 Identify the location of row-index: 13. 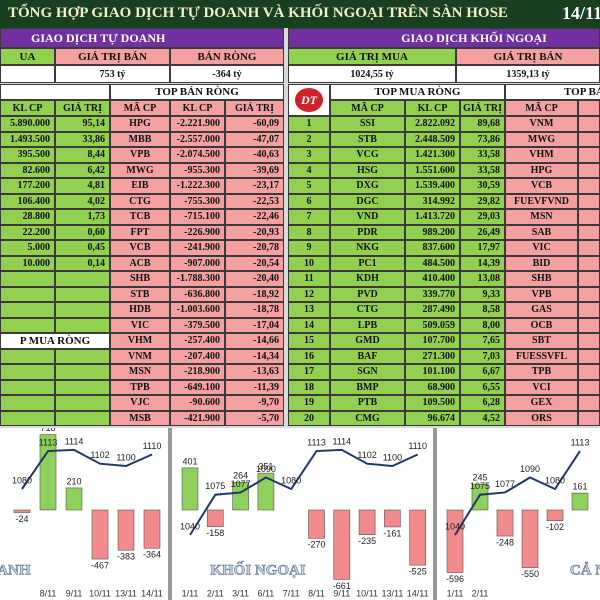
(309, 310).